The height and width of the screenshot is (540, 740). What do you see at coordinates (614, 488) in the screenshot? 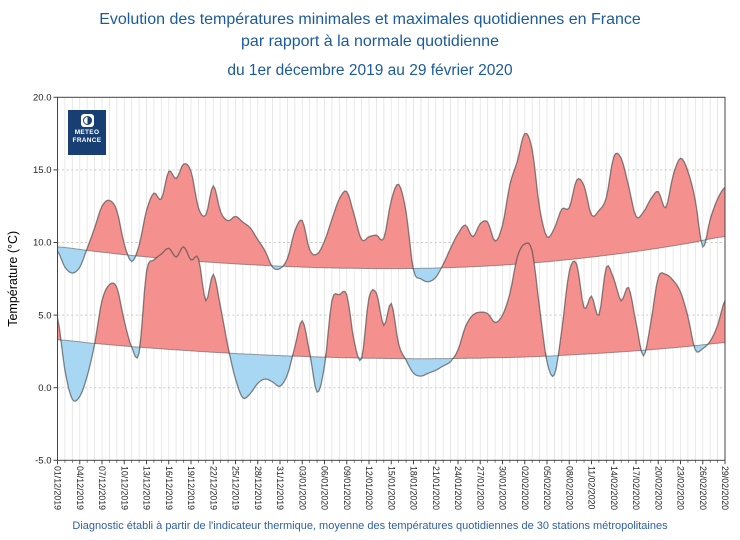
I see `x-tick-label: 14/02/2020` at bounding box center [614, 488].